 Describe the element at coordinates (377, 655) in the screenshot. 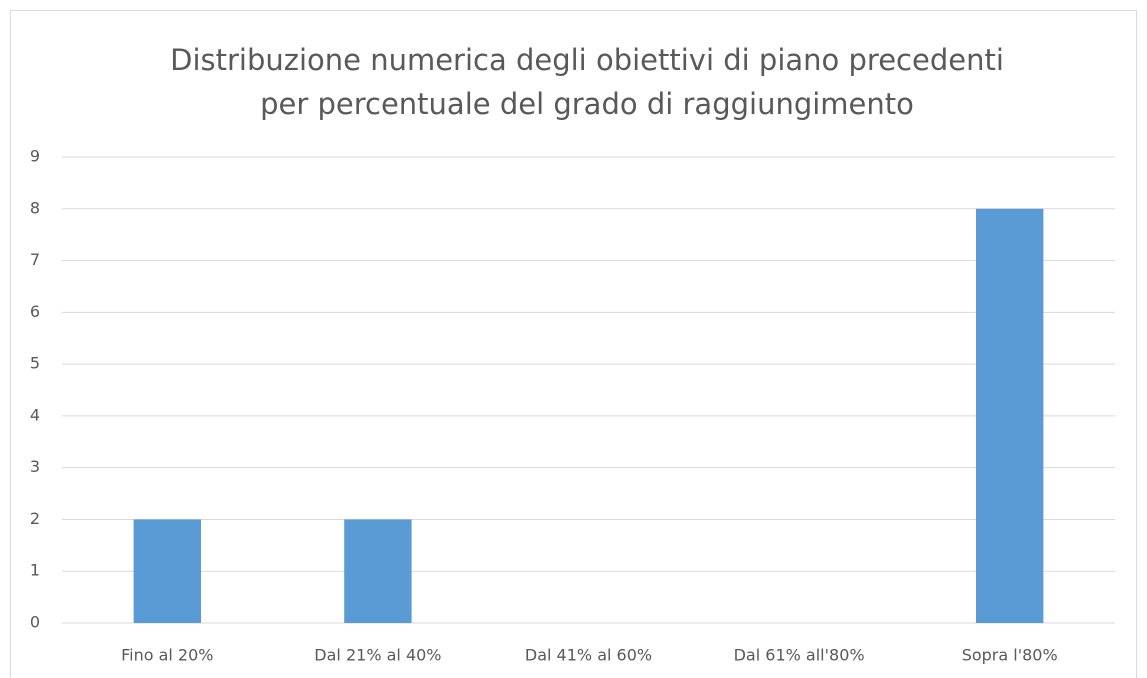

I see `x-tick-label: Dal 21% al 40%` at that location.